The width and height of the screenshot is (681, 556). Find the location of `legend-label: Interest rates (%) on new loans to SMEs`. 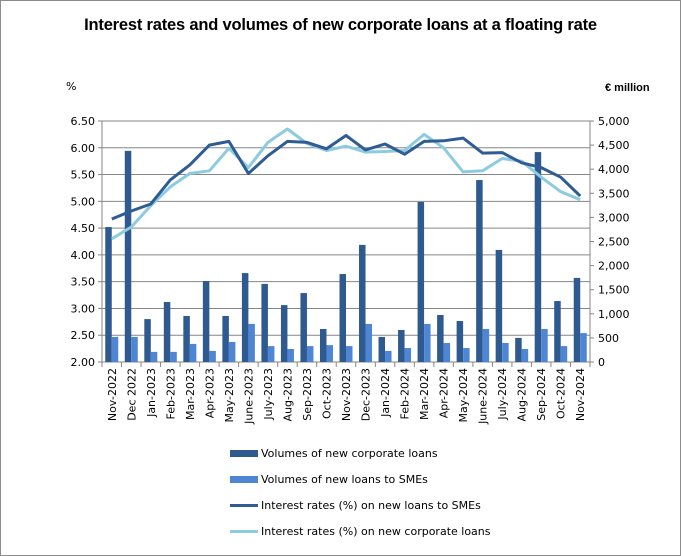

legend-label: Interest rates (%) on new loans to SMEs is located at coordinates (371, 505).